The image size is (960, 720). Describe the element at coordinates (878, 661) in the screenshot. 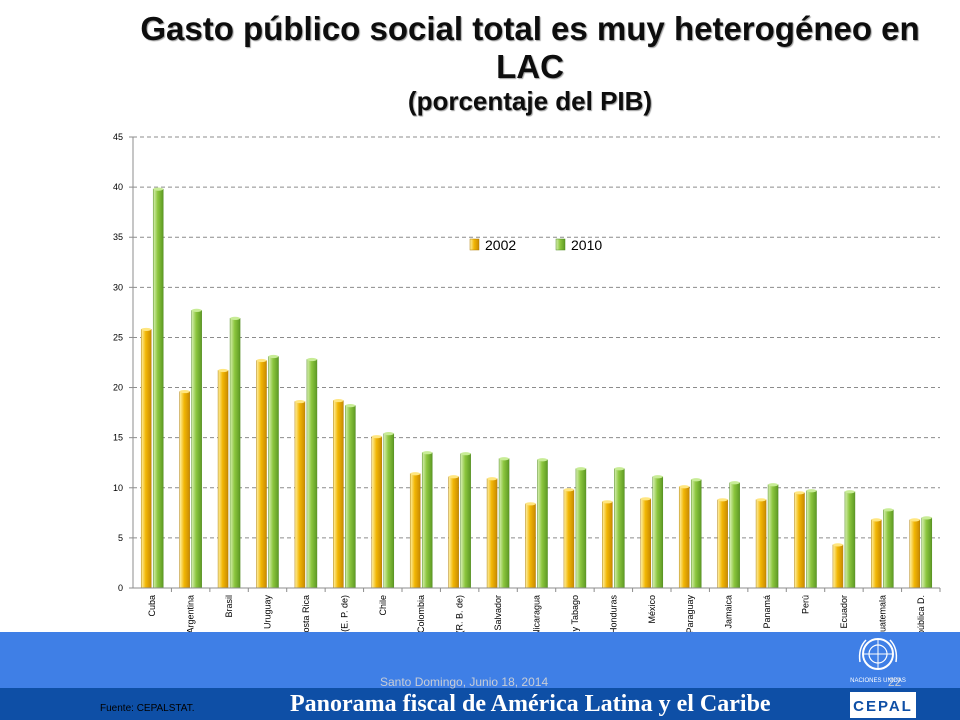

I see `un-emblem-logo: NACIONES UNIDAS` at that location.